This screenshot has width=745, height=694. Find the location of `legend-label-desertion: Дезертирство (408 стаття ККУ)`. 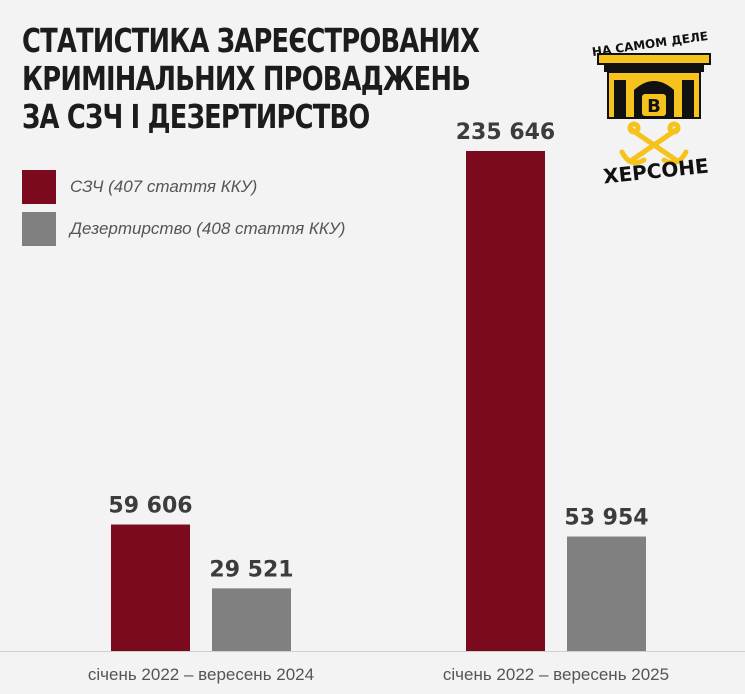

legend-label-desertion: Дезертирство (408 стаття ККУ) is located at coordinates (208, 228).